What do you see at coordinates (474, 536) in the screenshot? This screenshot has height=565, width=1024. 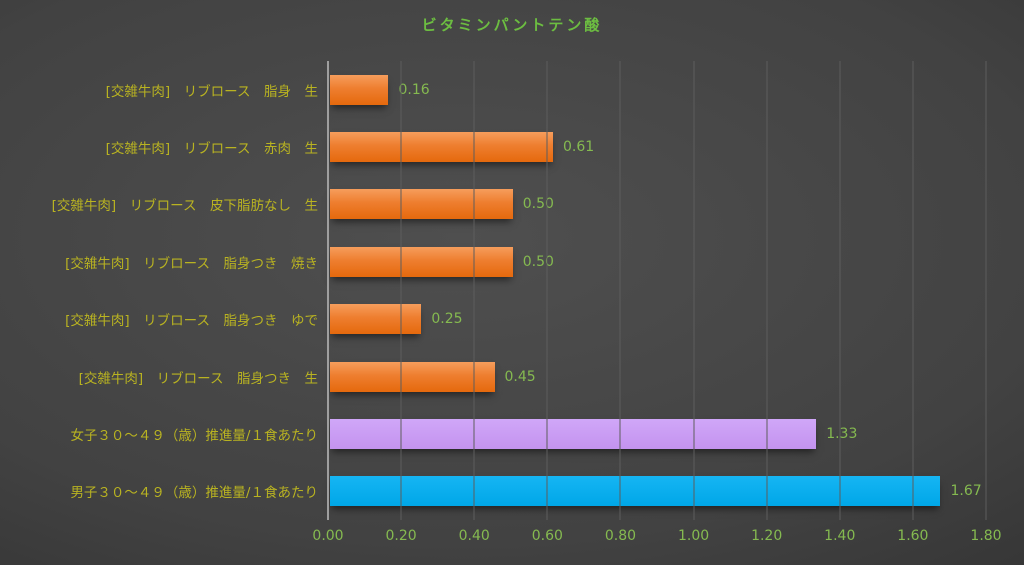 I see `x-tick-label: 0.40` at bounding box center [474, 536].